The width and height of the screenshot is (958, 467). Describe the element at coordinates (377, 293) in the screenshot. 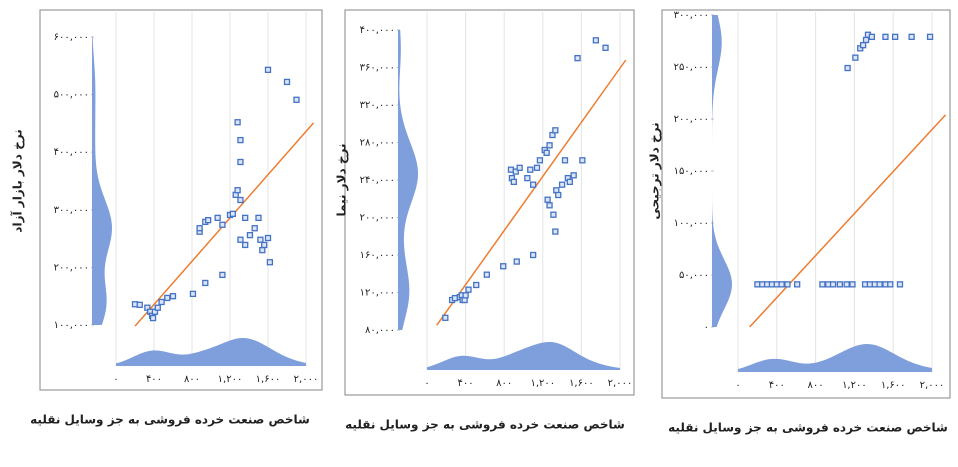

I see `y-tick-label: ۱۲۰,۰۰۰` at that location.